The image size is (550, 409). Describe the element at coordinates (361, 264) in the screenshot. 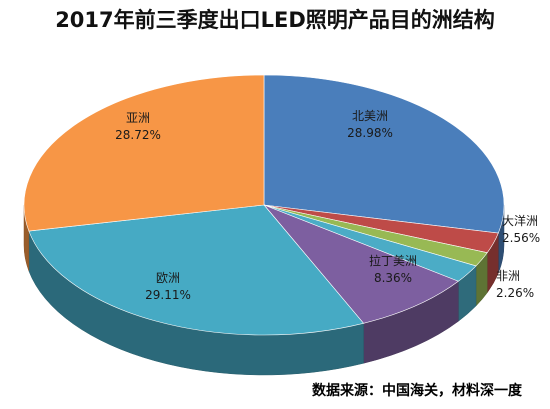

I see `pie-slice-拉丁美洲` at that location.